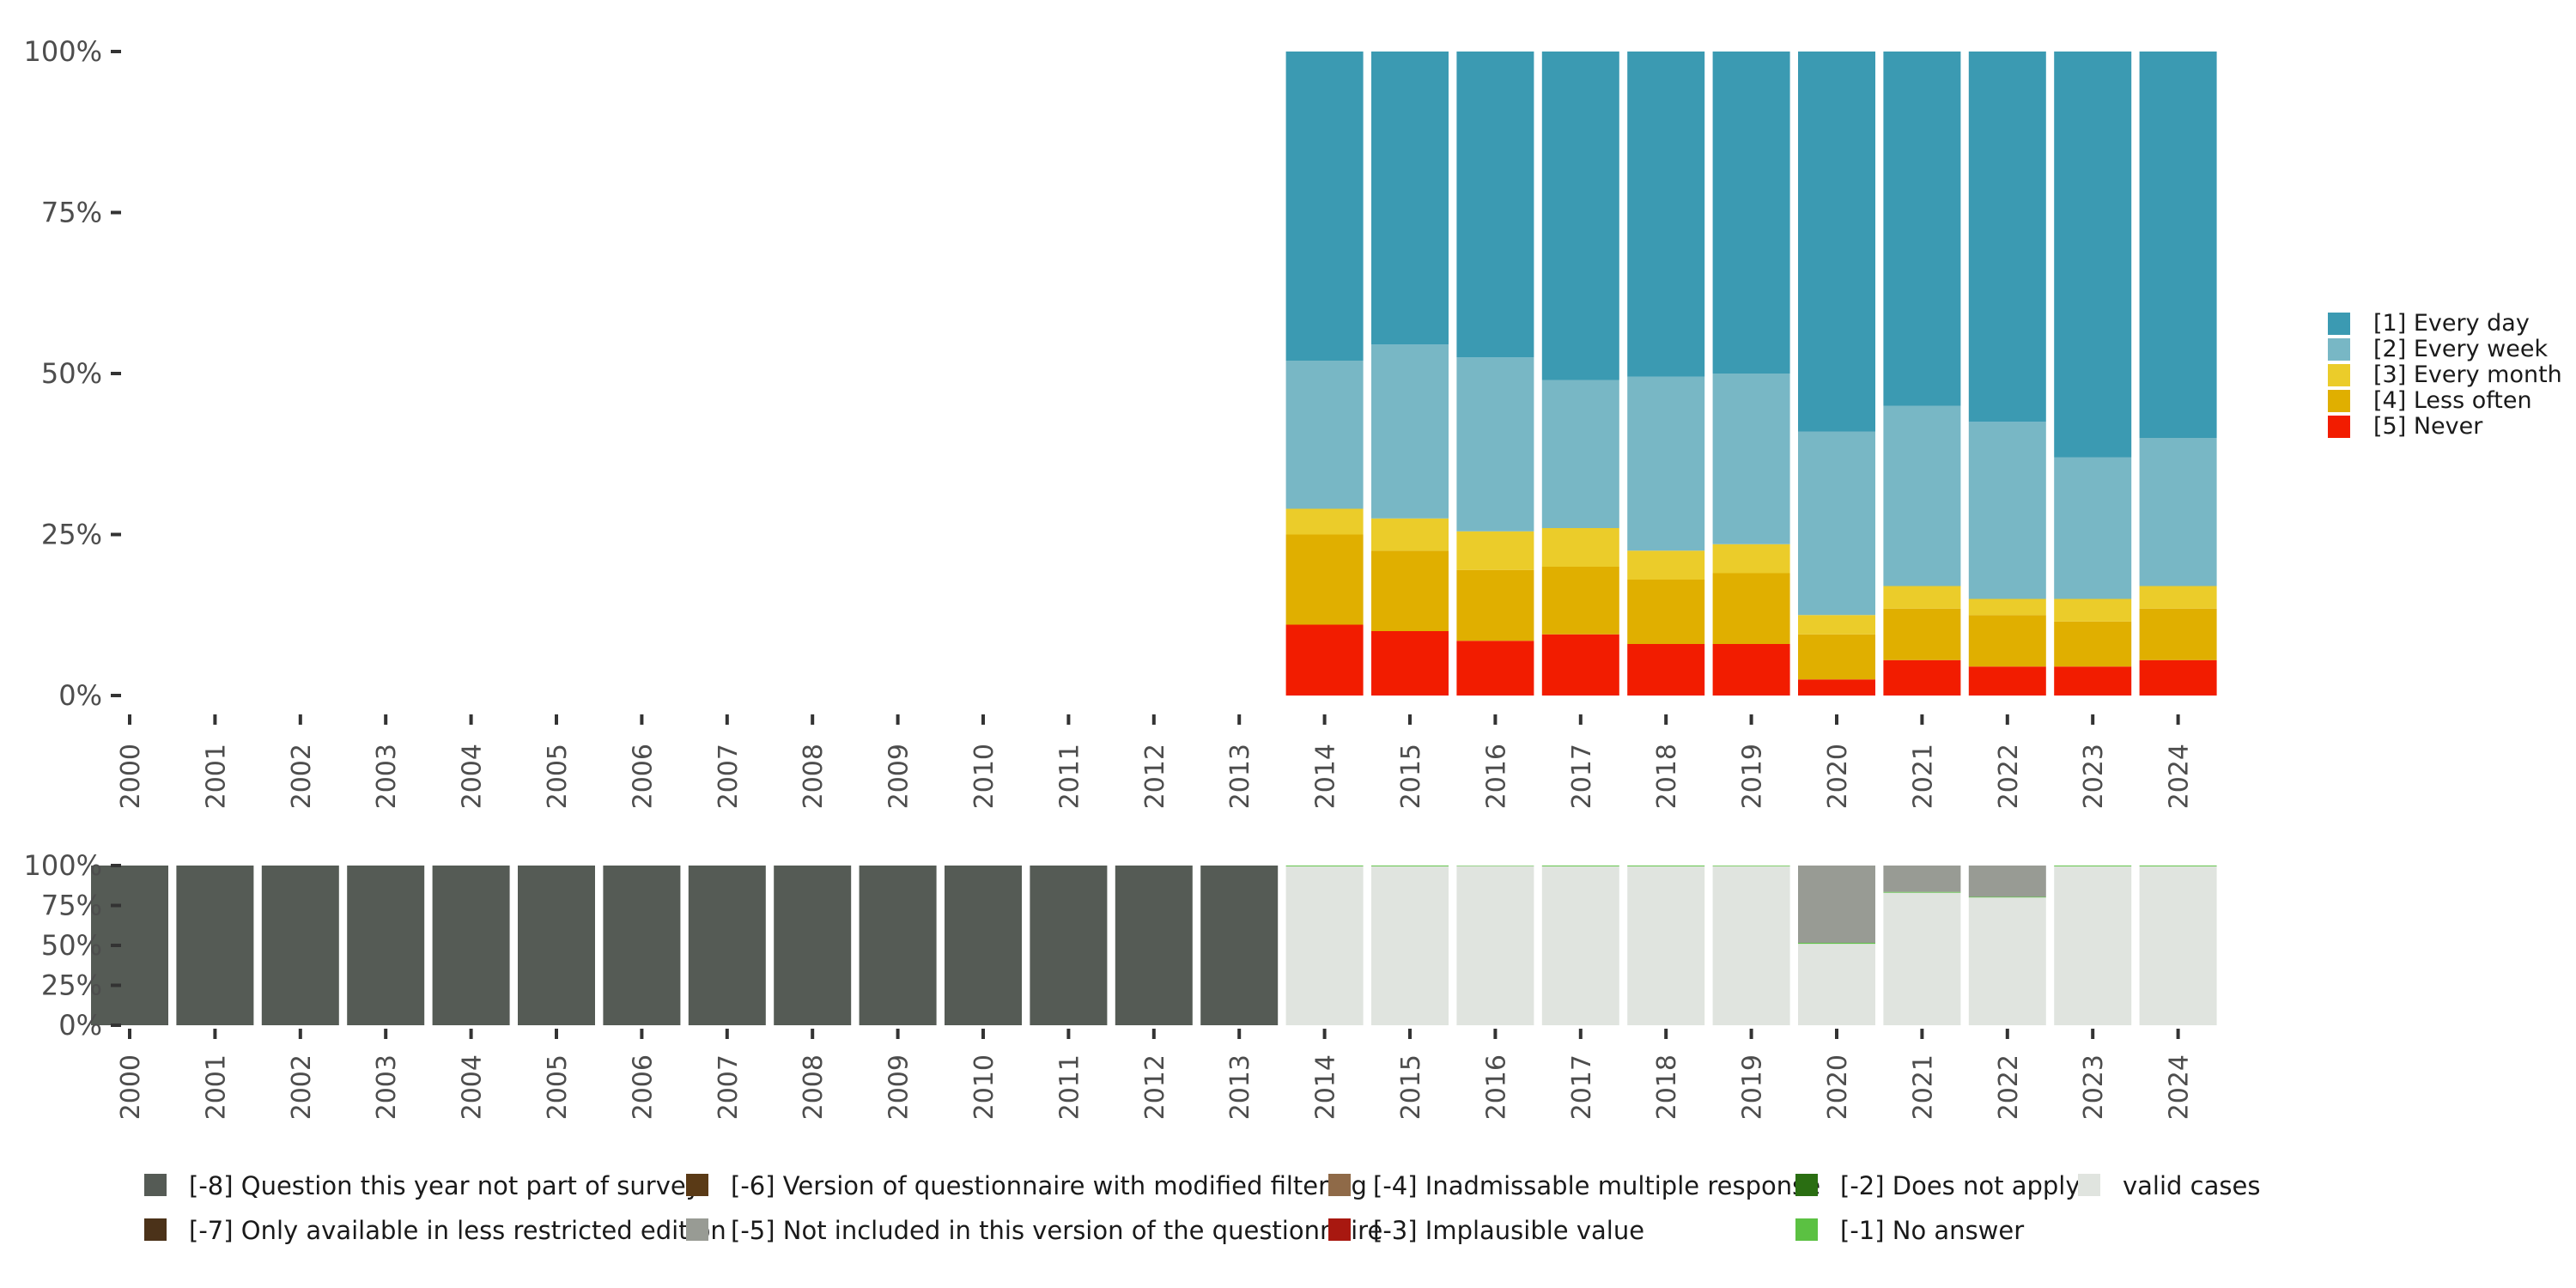 Image resolution: width=2576 pixels, height=1288 pixels. What do you see at coordinates (2093, 946) in the screenshot?
I see `bottom-bar-2023-valid-cases` at bounding box center [2093, 946].